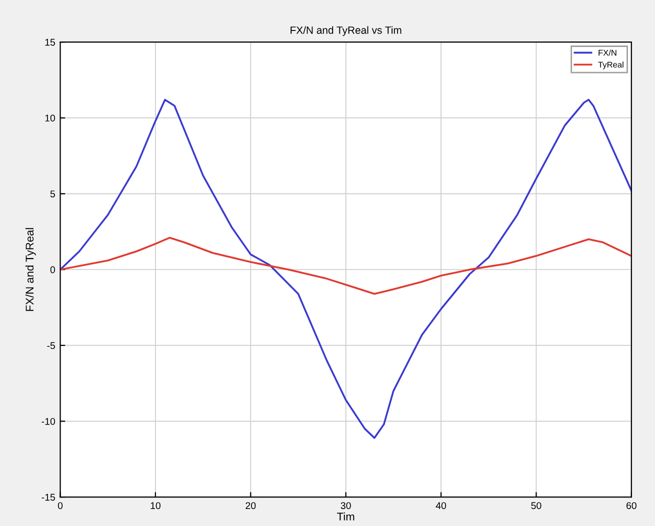  Describe the element at coordinates (611, 66) in the screenshot. I see `legend-label: TyReal` at that location.